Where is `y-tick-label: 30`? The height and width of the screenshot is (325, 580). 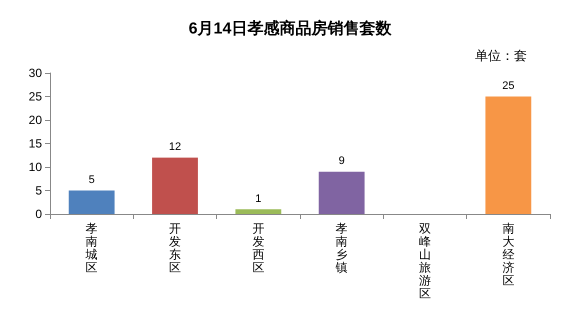
y-tick-label: 30 is located at coordinates (35, 73).